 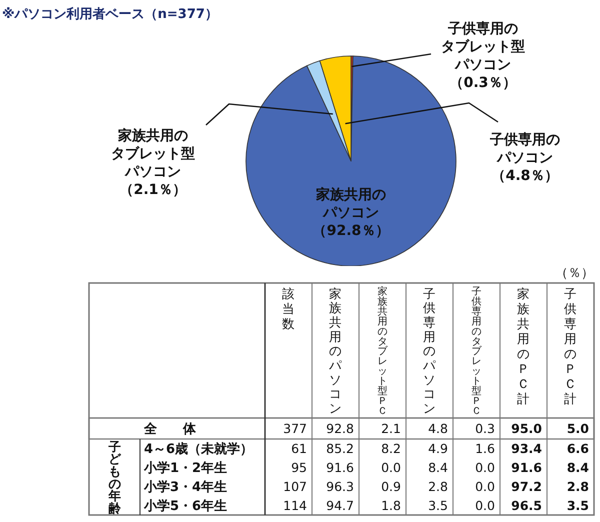 I want to click on data-label: 95.0, so click(x=526, y=428).